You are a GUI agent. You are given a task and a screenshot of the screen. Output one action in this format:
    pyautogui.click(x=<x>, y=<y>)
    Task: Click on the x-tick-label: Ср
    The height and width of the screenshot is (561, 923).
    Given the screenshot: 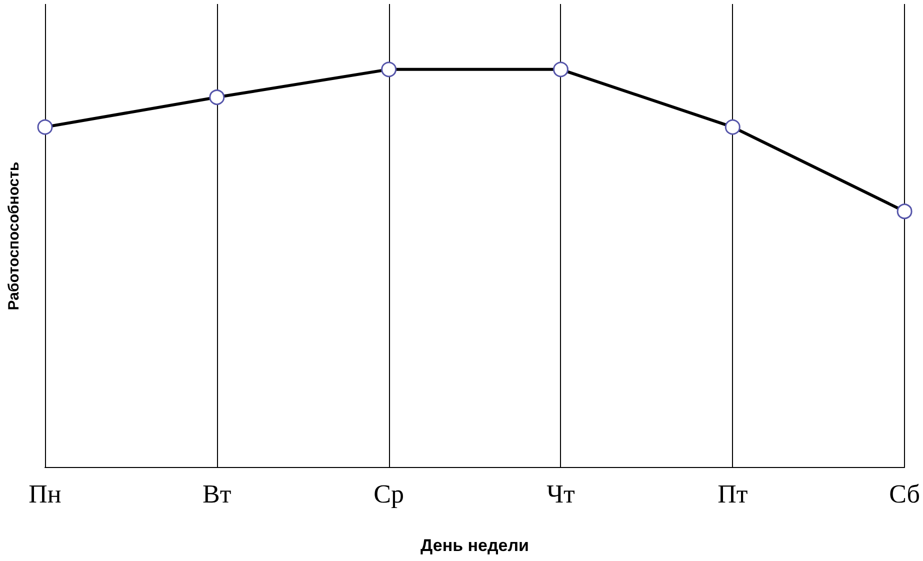 What is the action you would take?
    pyautogui.click(x=389, y=494)
    